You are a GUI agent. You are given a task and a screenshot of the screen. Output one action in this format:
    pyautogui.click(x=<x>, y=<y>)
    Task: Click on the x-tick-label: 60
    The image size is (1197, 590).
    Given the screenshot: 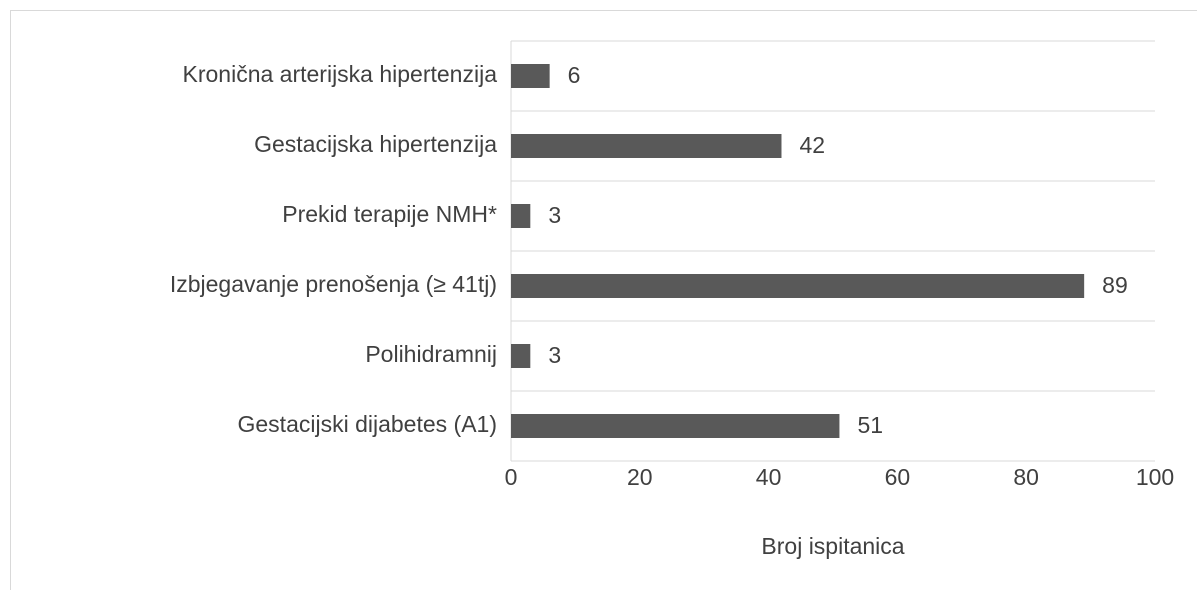 What is the action you would take?
    pyautogui.click(x=898, y=477)
    